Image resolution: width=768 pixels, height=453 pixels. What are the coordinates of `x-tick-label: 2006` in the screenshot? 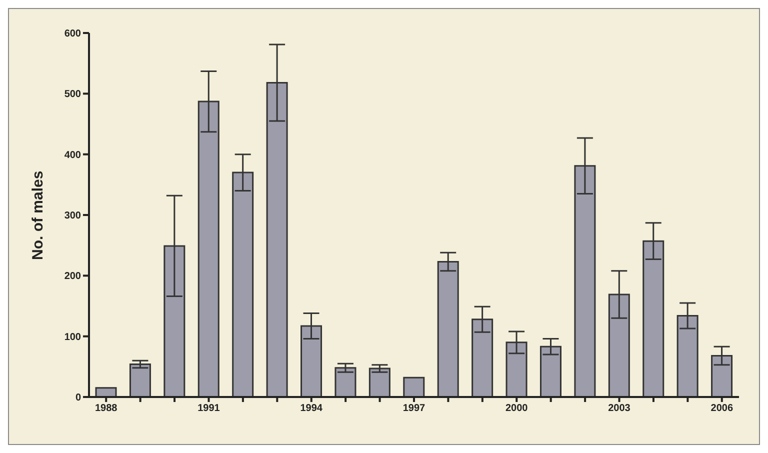 It's located at (722, 408).